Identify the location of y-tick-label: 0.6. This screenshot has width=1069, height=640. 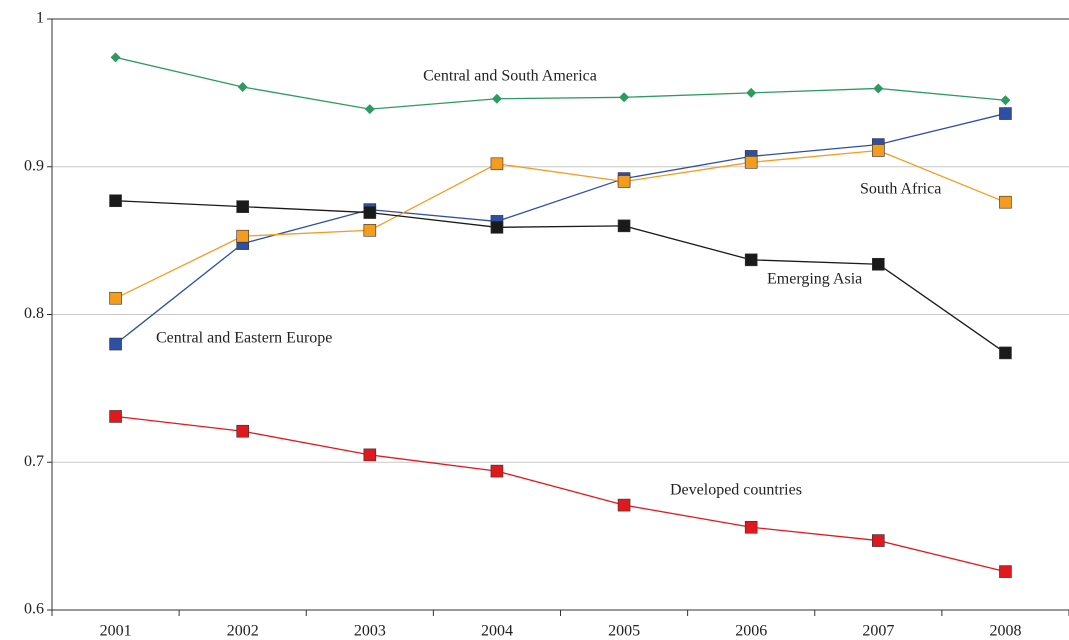
(34, 609).